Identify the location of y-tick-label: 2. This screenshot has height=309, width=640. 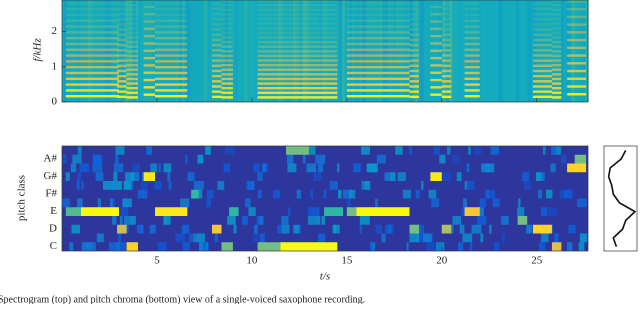
(55, 31).